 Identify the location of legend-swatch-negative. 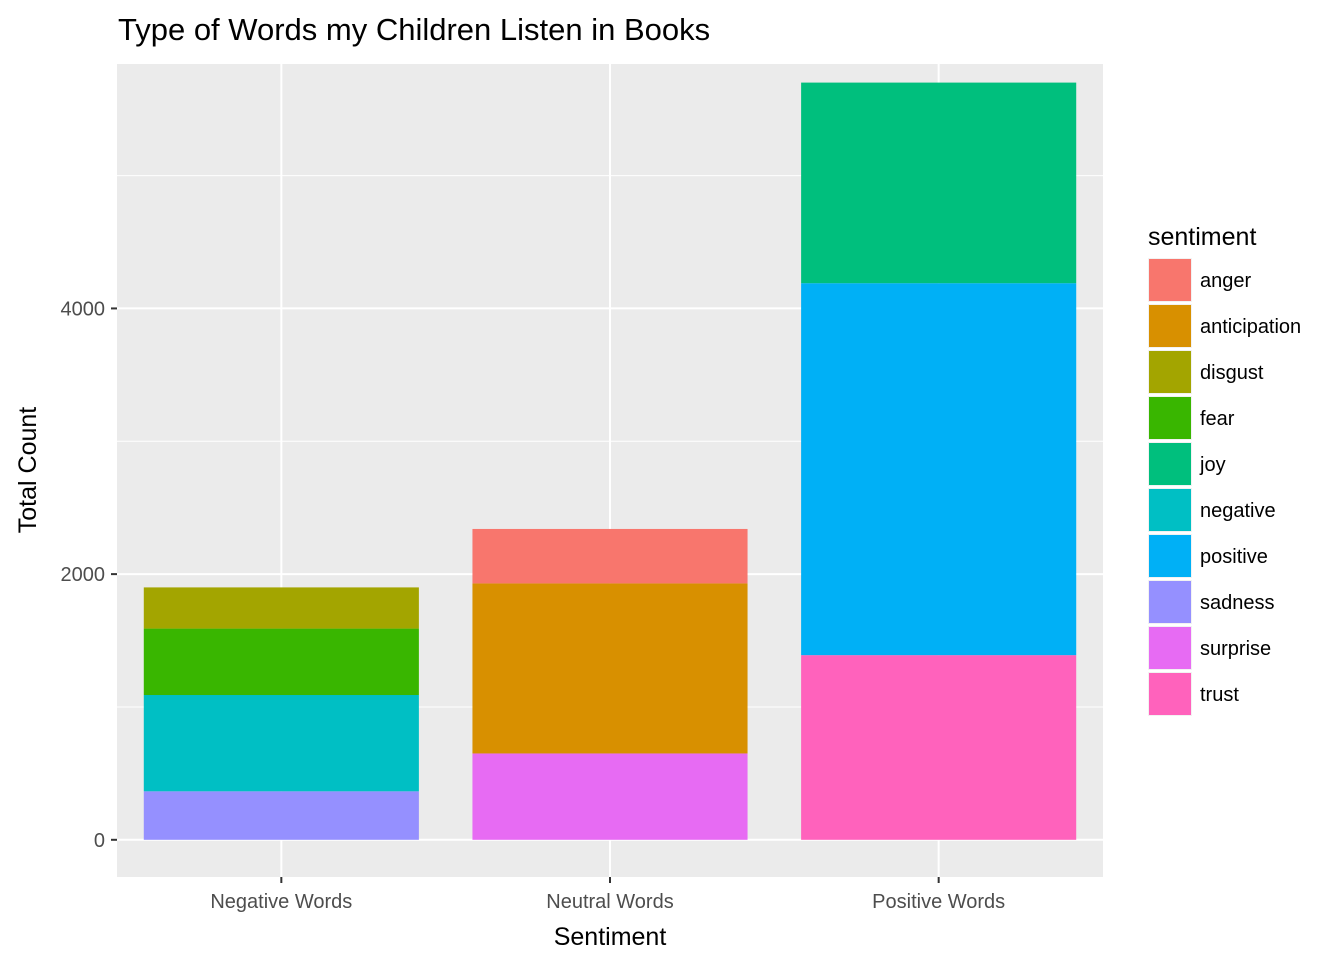
(1170, 510).